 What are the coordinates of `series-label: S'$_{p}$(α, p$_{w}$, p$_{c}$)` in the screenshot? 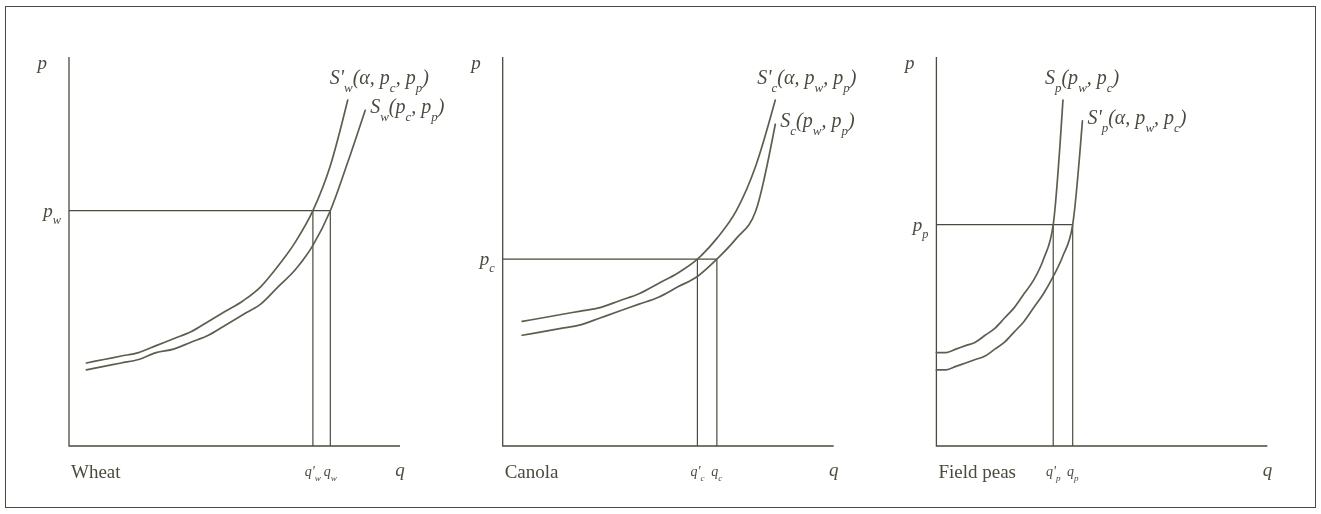 It's located at (1137, 120).